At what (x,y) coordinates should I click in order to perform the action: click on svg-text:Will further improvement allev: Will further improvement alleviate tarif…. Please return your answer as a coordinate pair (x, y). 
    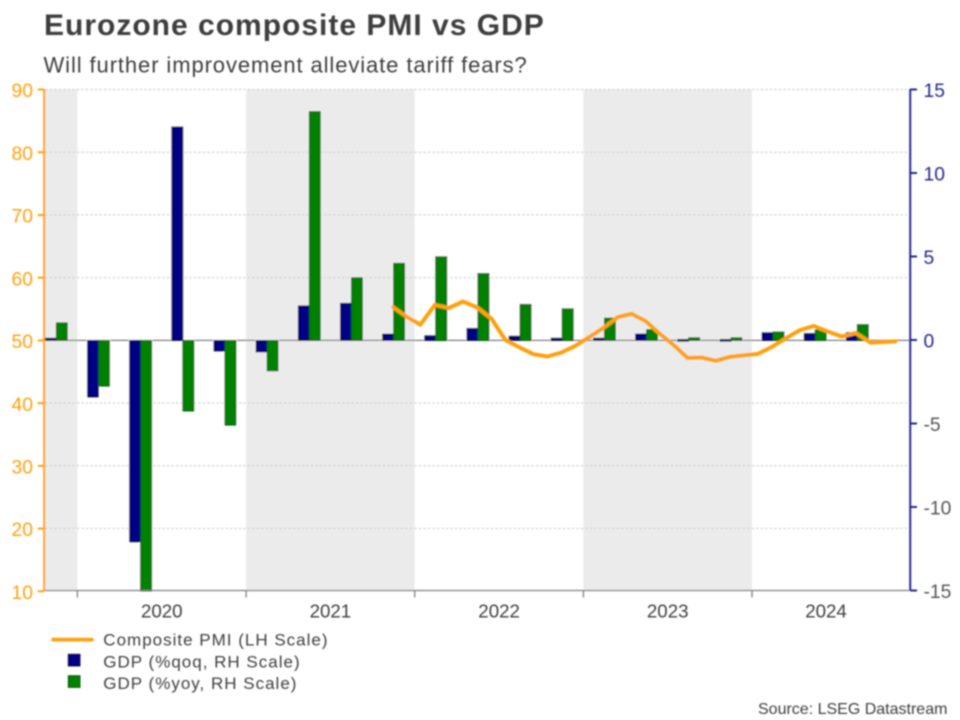
    Looking at the image, I should click on (286, 64).